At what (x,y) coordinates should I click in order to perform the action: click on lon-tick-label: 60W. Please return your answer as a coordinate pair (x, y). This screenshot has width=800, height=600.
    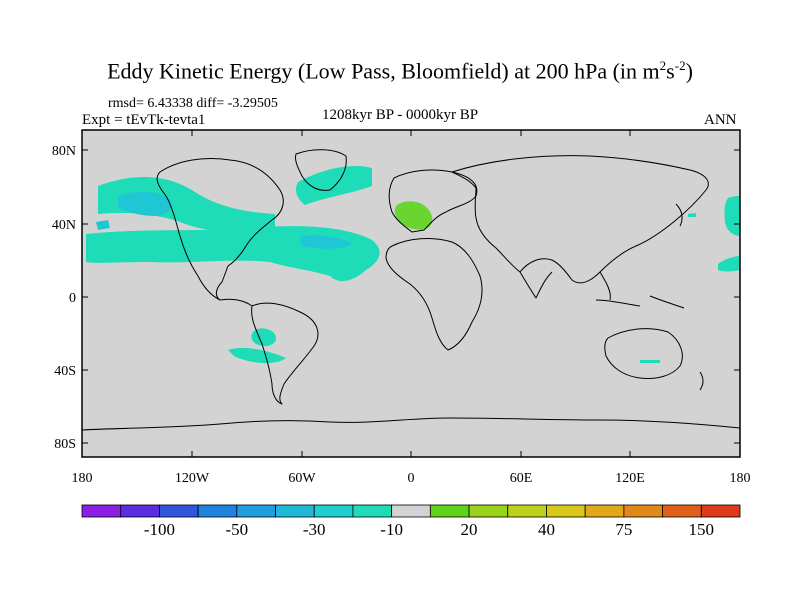
    Looking at the image, I should click on (302, 478).